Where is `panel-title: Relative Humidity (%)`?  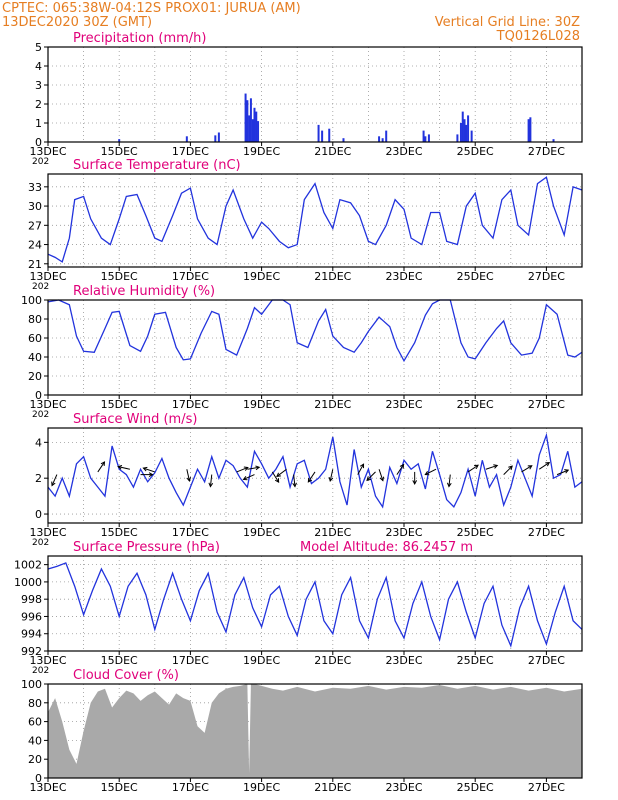
panel-title: Relative Humidity (%) is located at coordinates (144, 291).